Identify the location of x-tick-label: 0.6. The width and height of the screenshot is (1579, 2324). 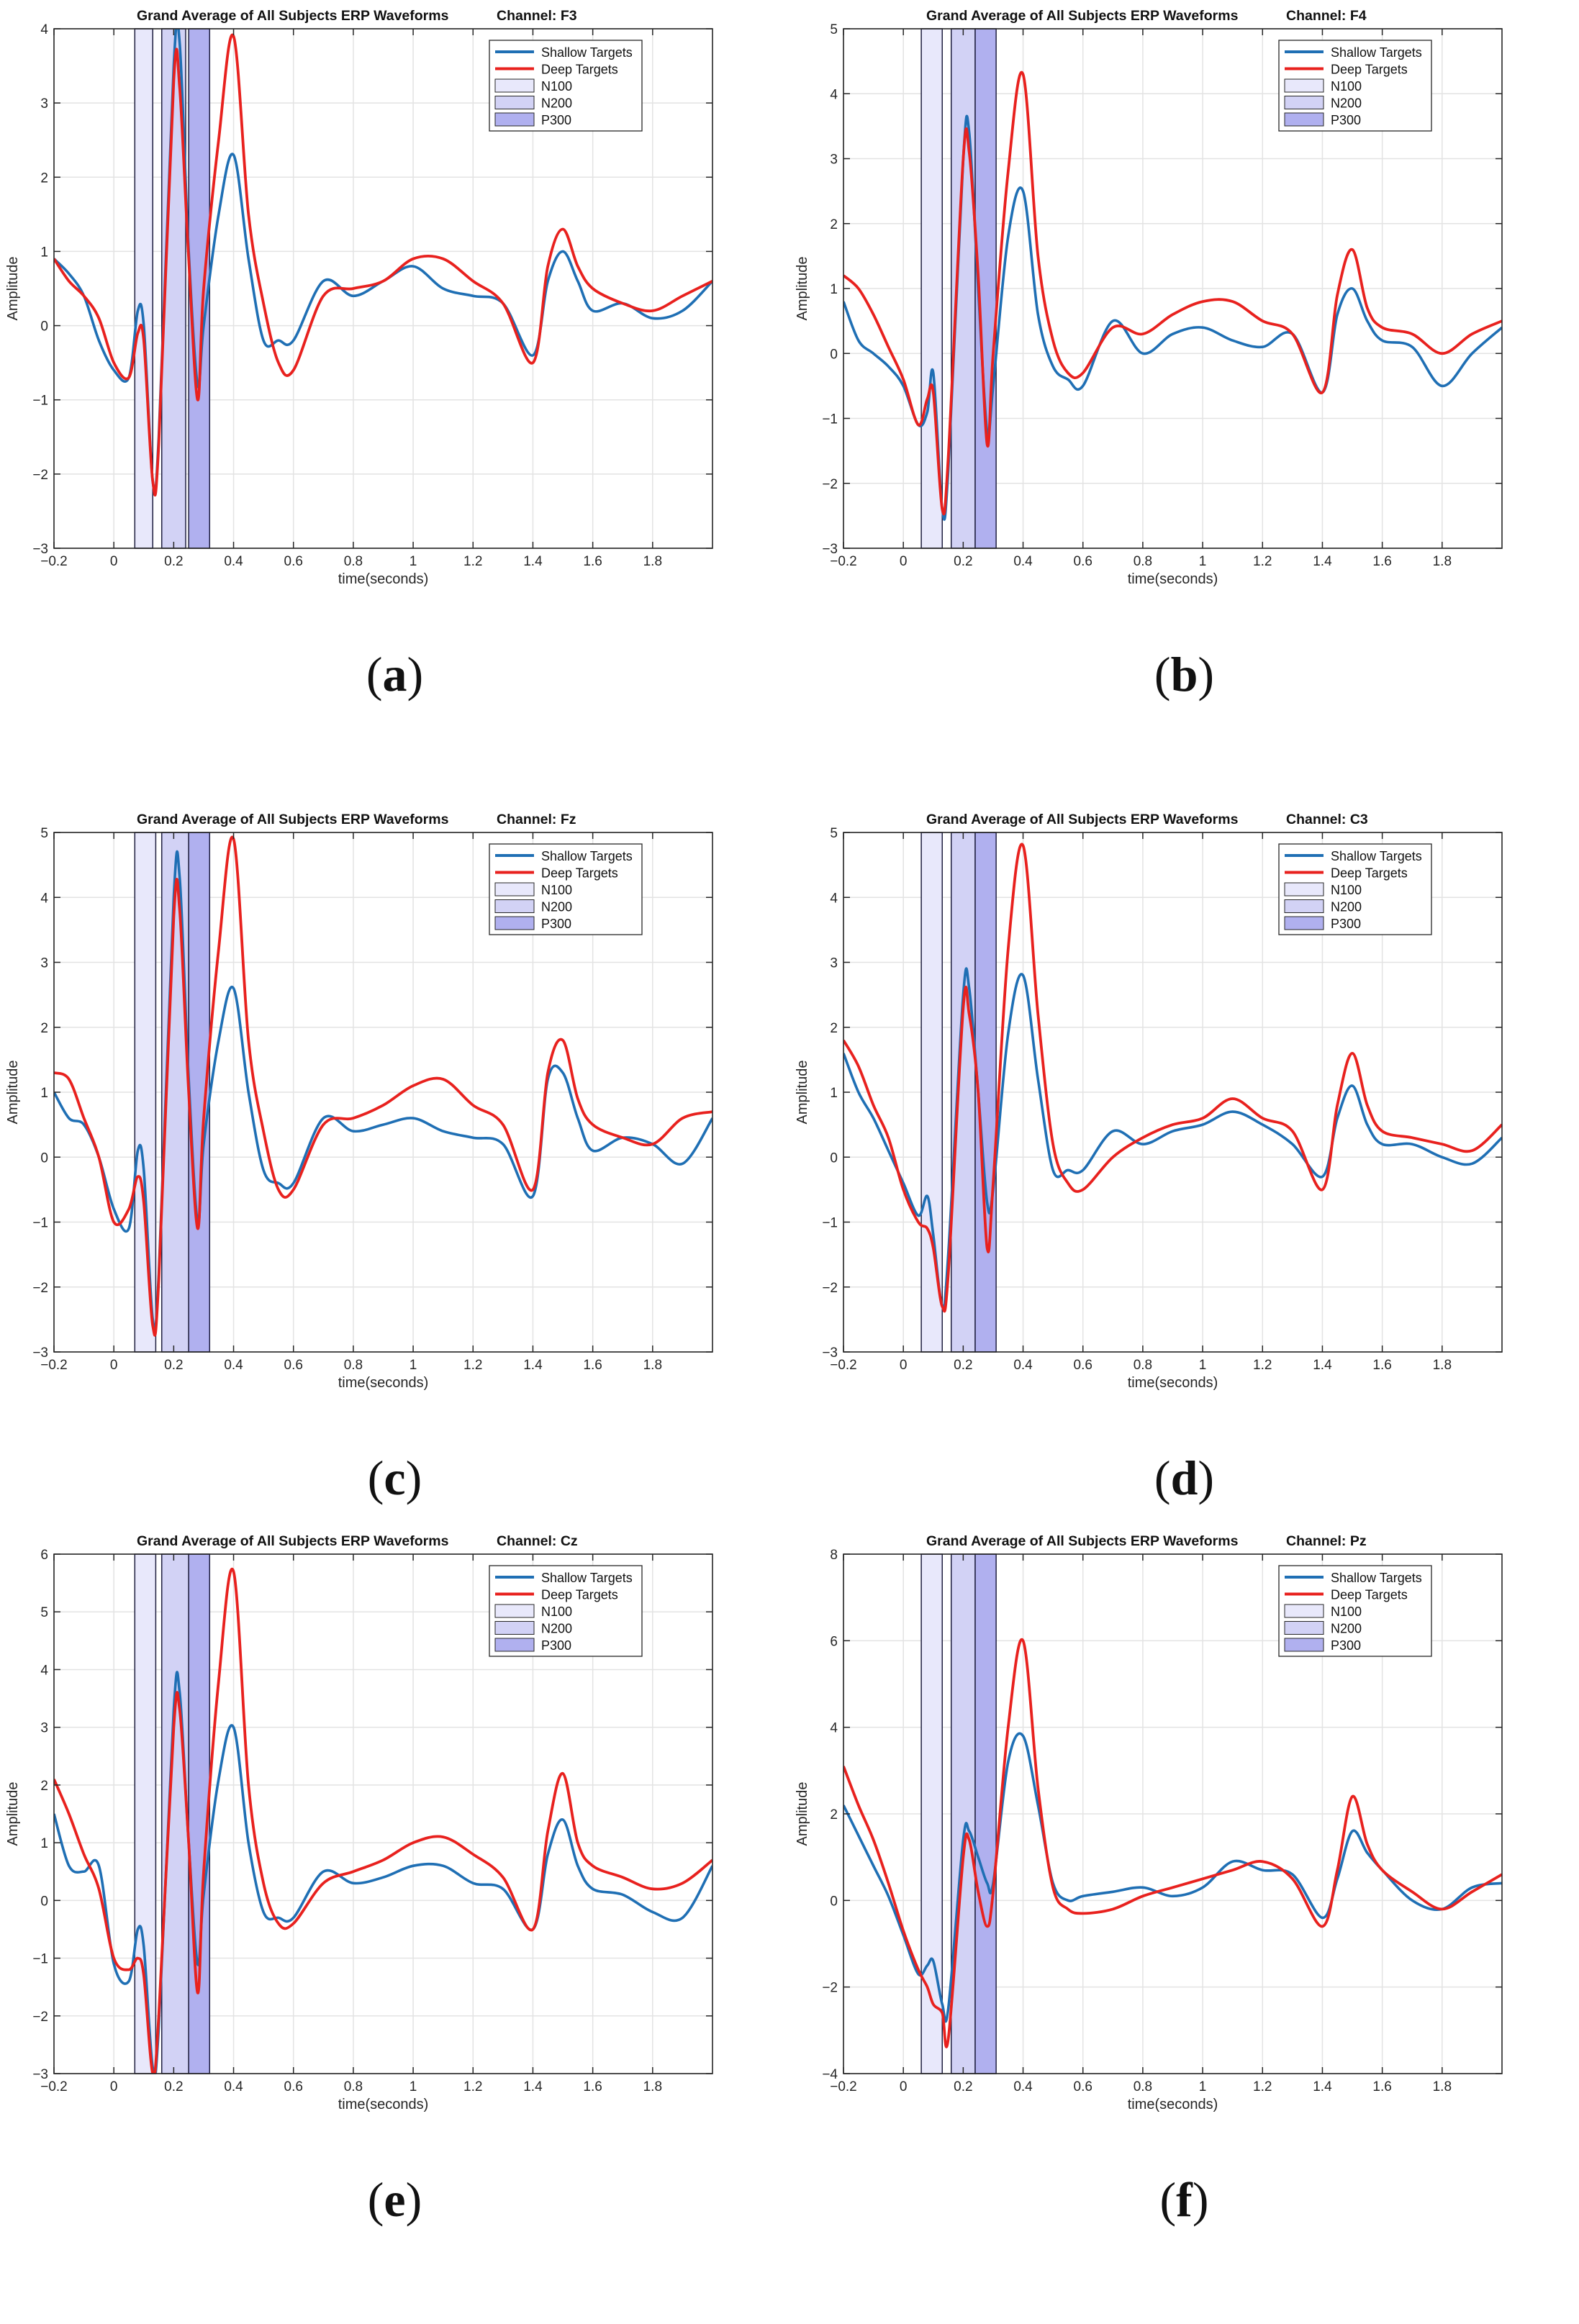
(1083, 1365).